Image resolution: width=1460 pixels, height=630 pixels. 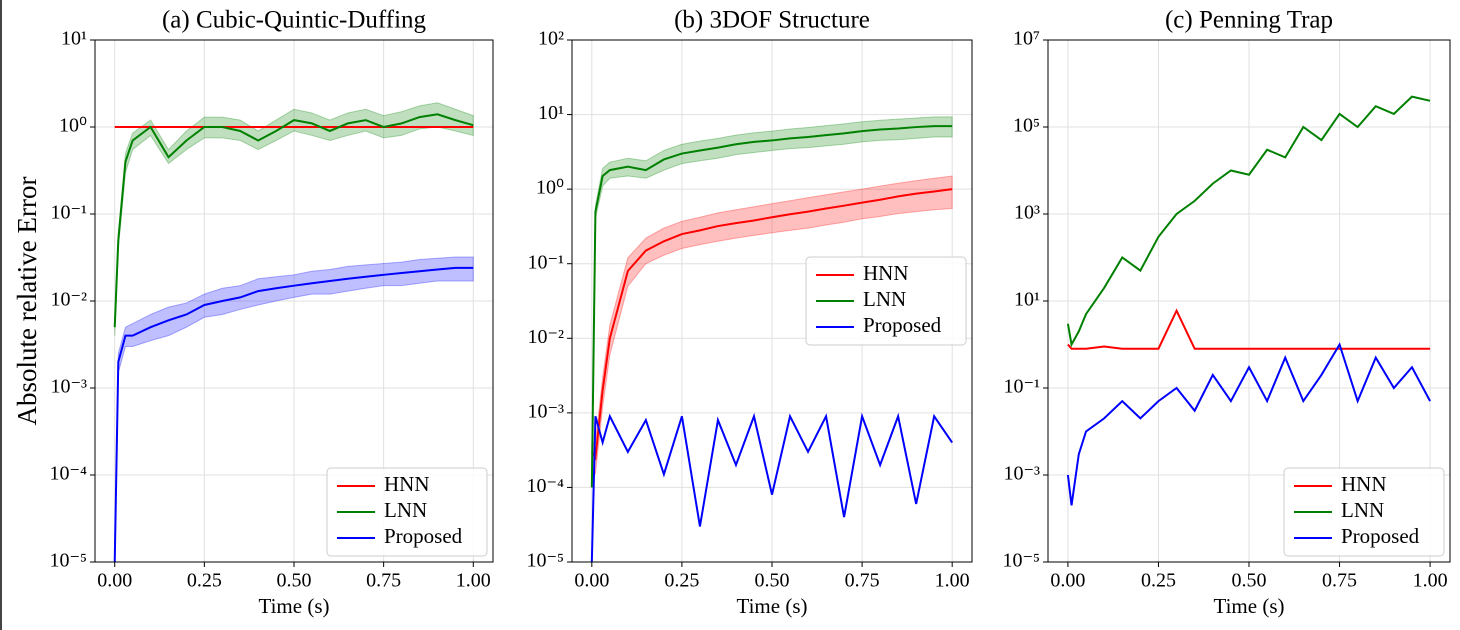 I want to click on y-tick-label: 10⁵, so click(x=1026, y=126).